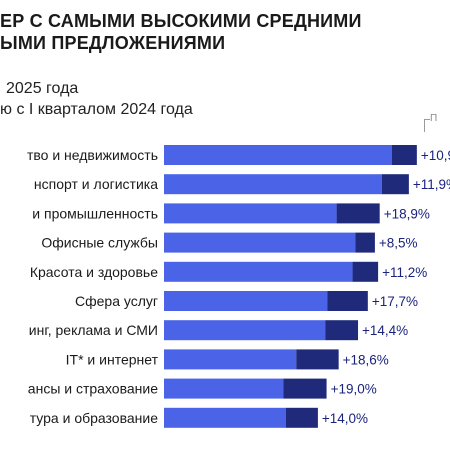 The height and width of the screenshot is (450, 450). Describe the element at coordinates (431, 184) in the screenshot. I see `value-label-1: +11,9%` at that location.